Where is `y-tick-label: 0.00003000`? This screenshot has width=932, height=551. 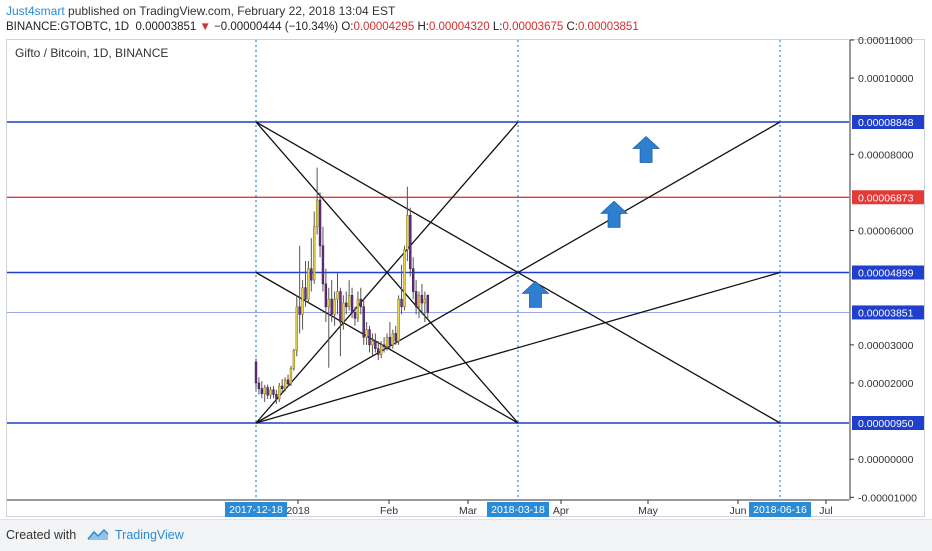 y-tick-label: 0.00003000 is located at coordinates (886, 346).